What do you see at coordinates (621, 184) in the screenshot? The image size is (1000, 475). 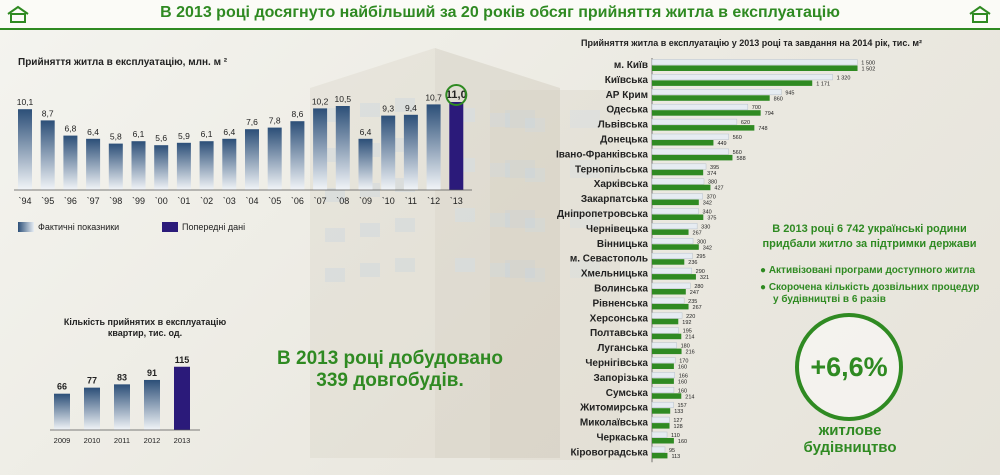 I see `region-label: Харківська` at bounding box center [621, 184].